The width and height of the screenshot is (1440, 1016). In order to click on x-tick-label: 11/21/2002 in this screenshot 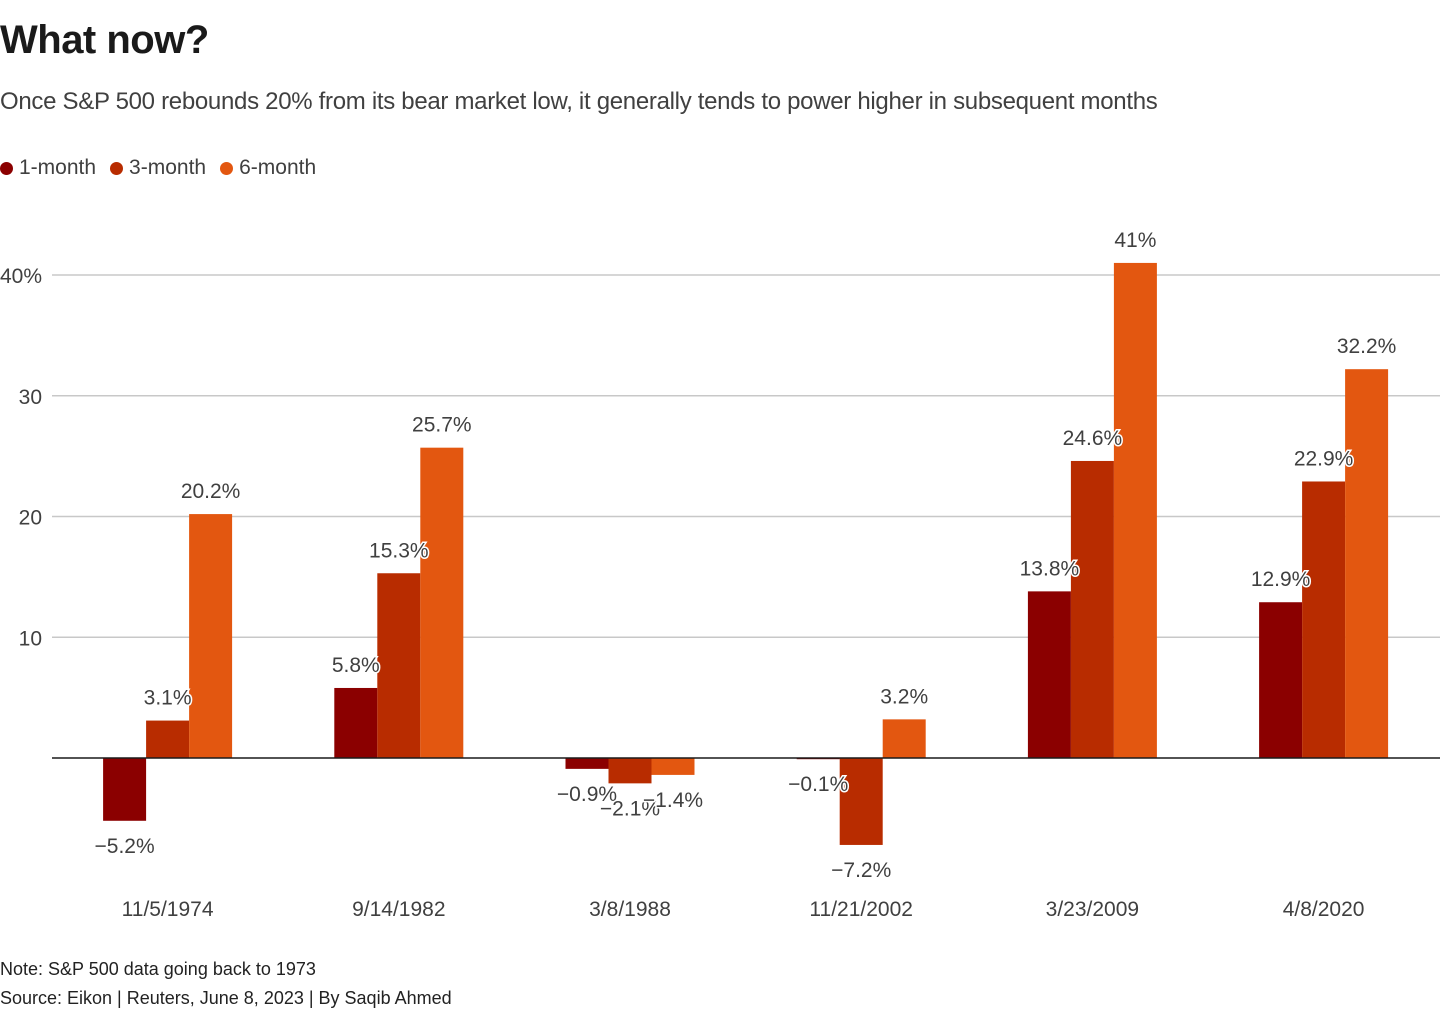, I will do `click(861, 909)`.